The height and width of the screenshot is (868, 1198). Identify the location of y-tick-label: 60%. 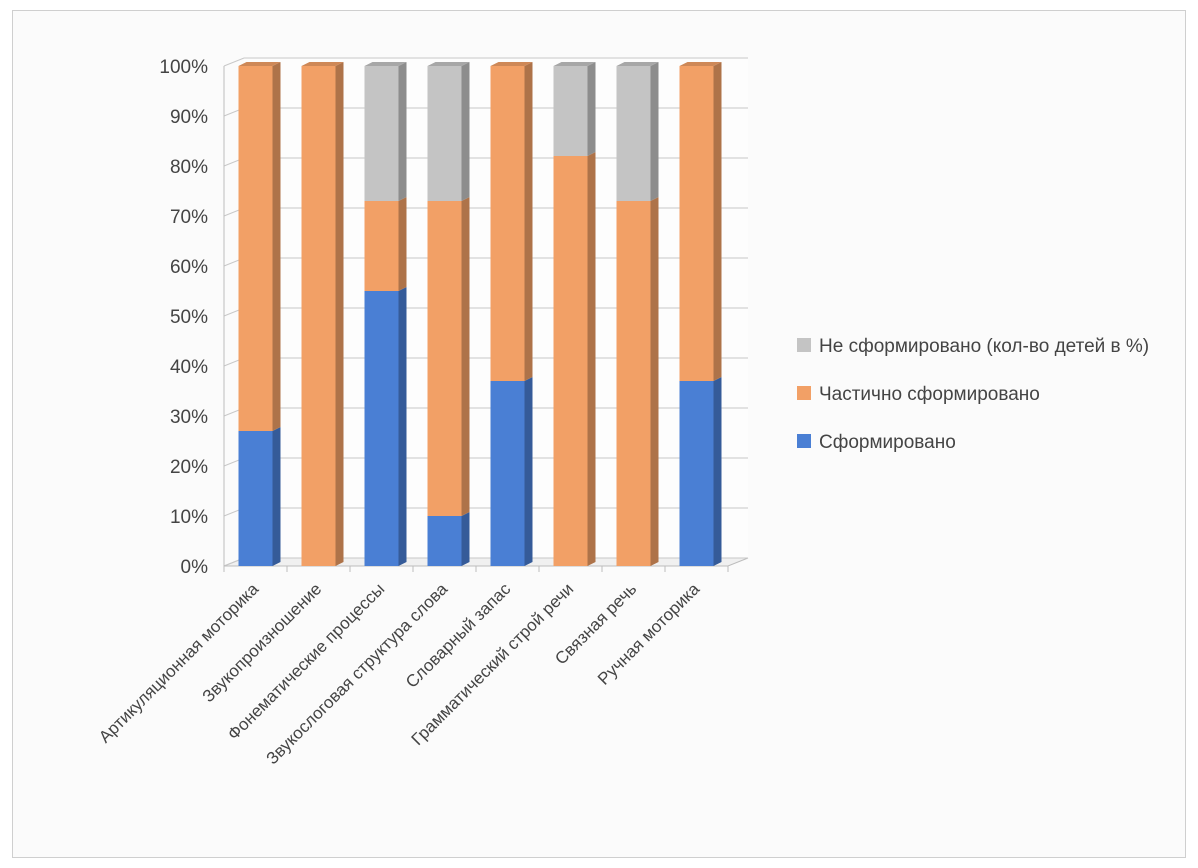
(189, 267).